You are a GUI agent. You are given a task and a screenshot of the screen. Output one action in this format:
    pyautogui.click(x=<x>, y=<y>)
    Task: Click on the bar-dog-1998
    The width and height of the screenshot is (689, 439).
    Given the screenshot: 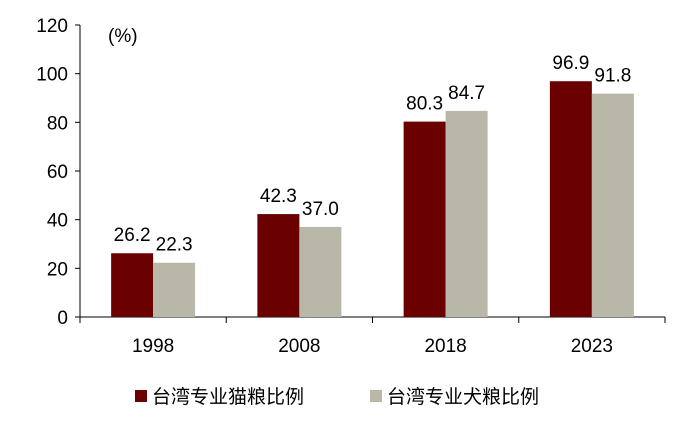 What is the action you would take?
    pyautogui.click(x=174, y=289)
    